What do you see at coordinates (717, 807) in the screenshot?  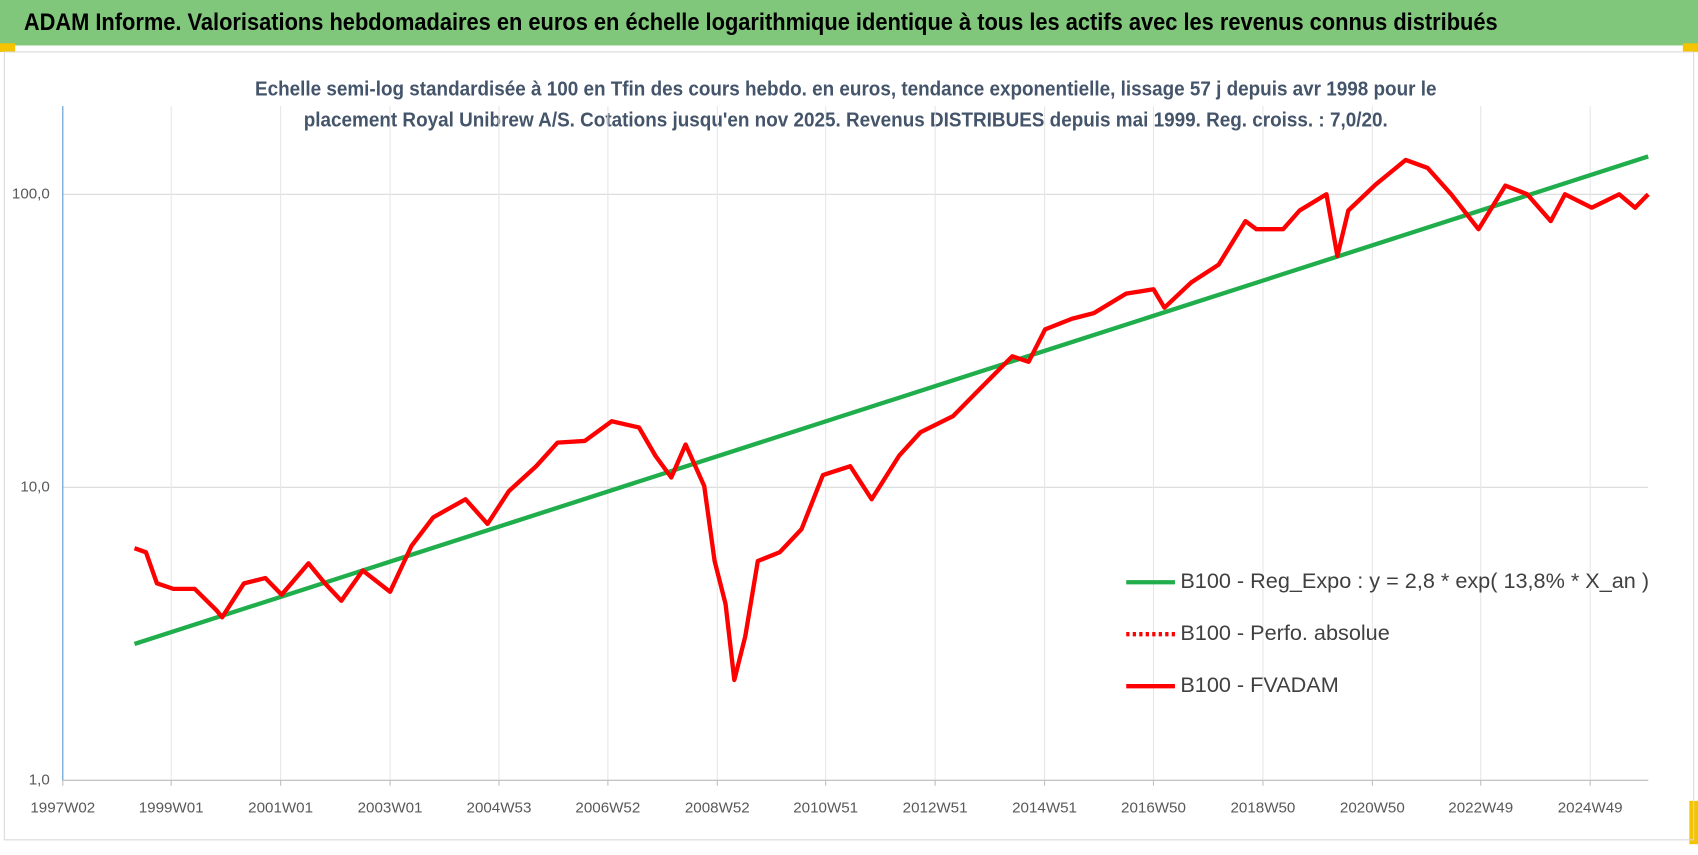 I see `x-tick-label: 2008W52` at bounding box center [717, 807].